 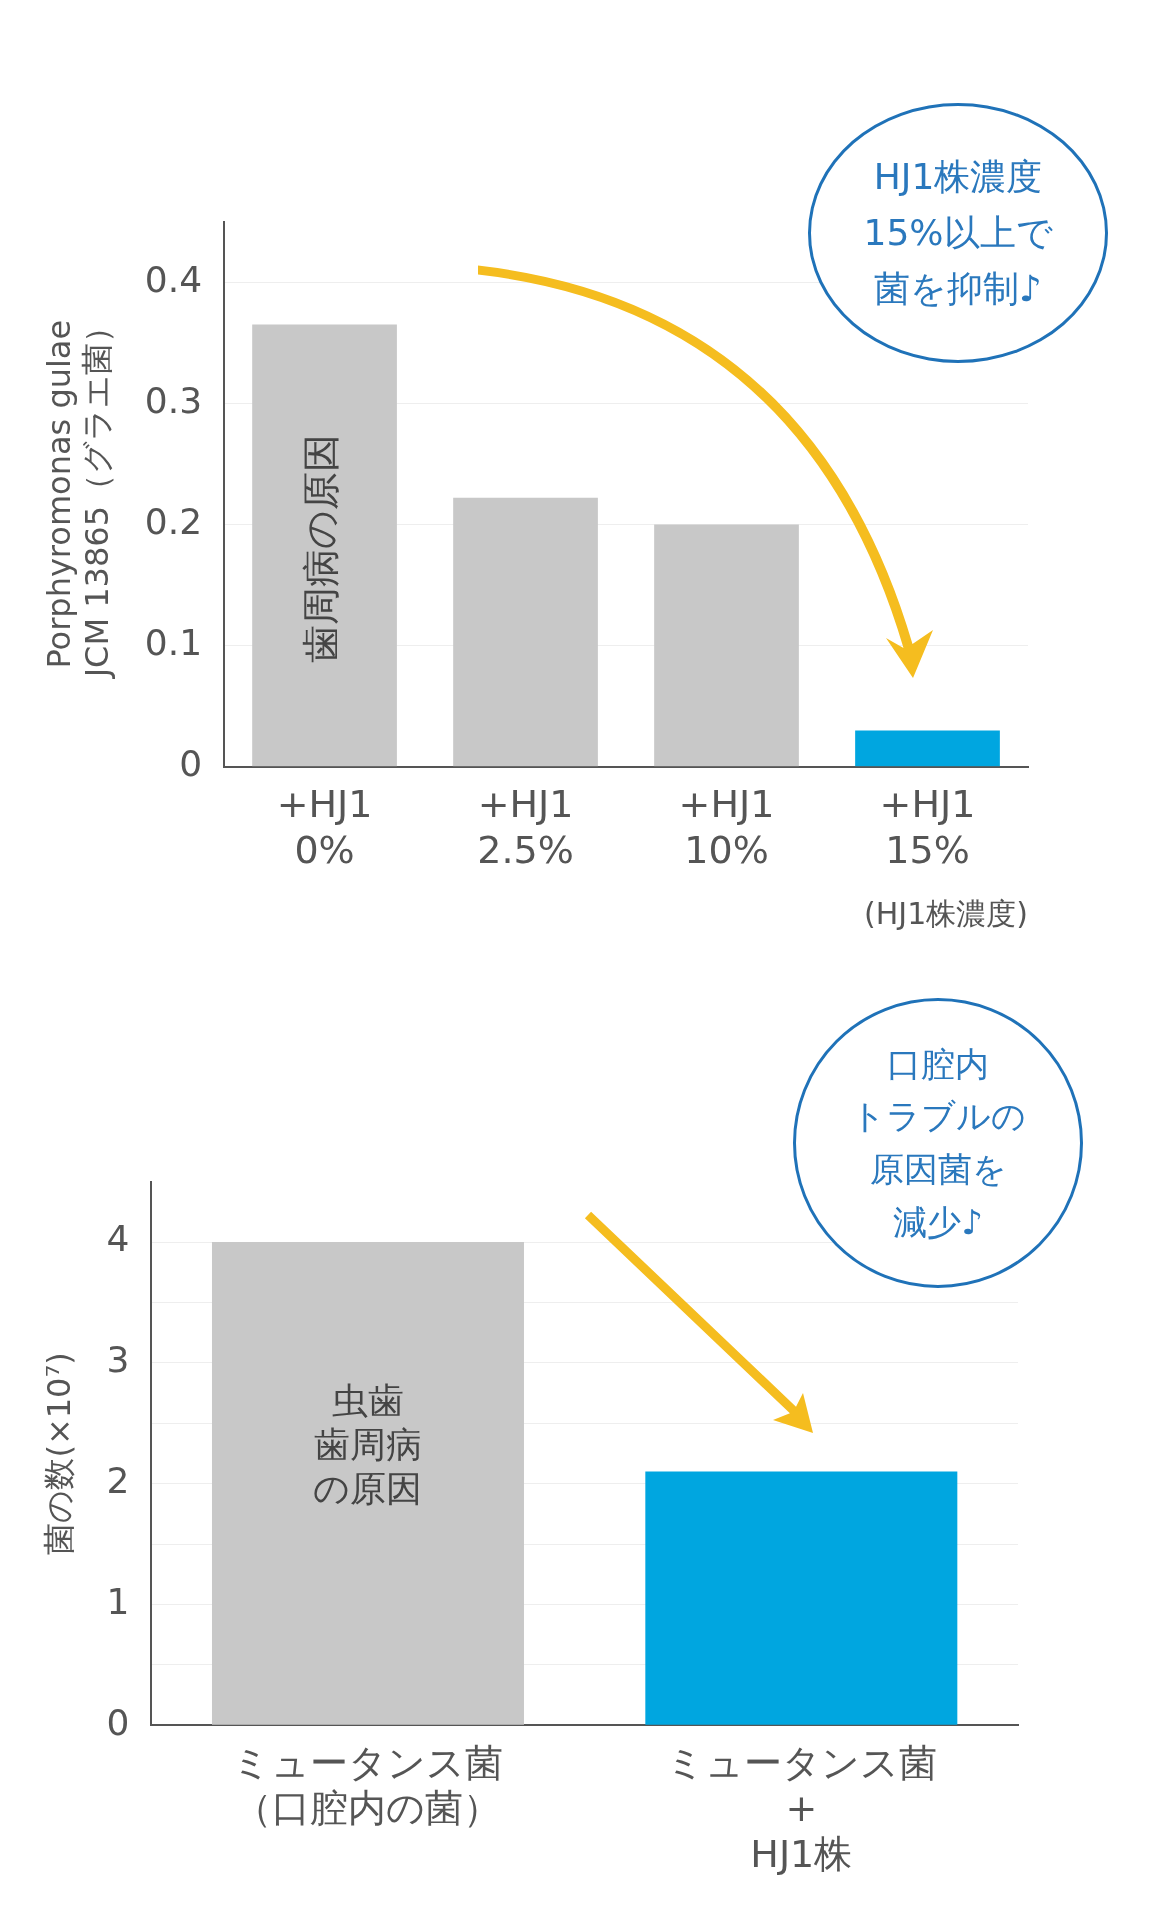 What do you see at coordinates (525, 827) in the screenshot?
I see `x-tick-label: +HJ1 2.5%` at bounding box center [525, 827].